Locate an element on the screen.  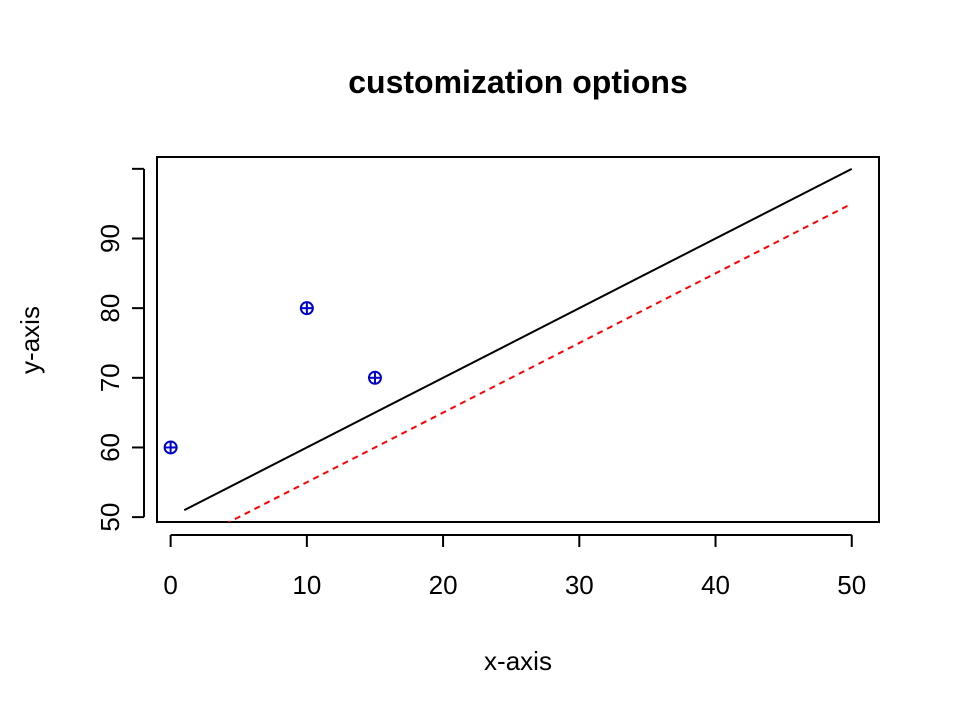
x-tick-label: 40 is located at coordinates (715, 585).